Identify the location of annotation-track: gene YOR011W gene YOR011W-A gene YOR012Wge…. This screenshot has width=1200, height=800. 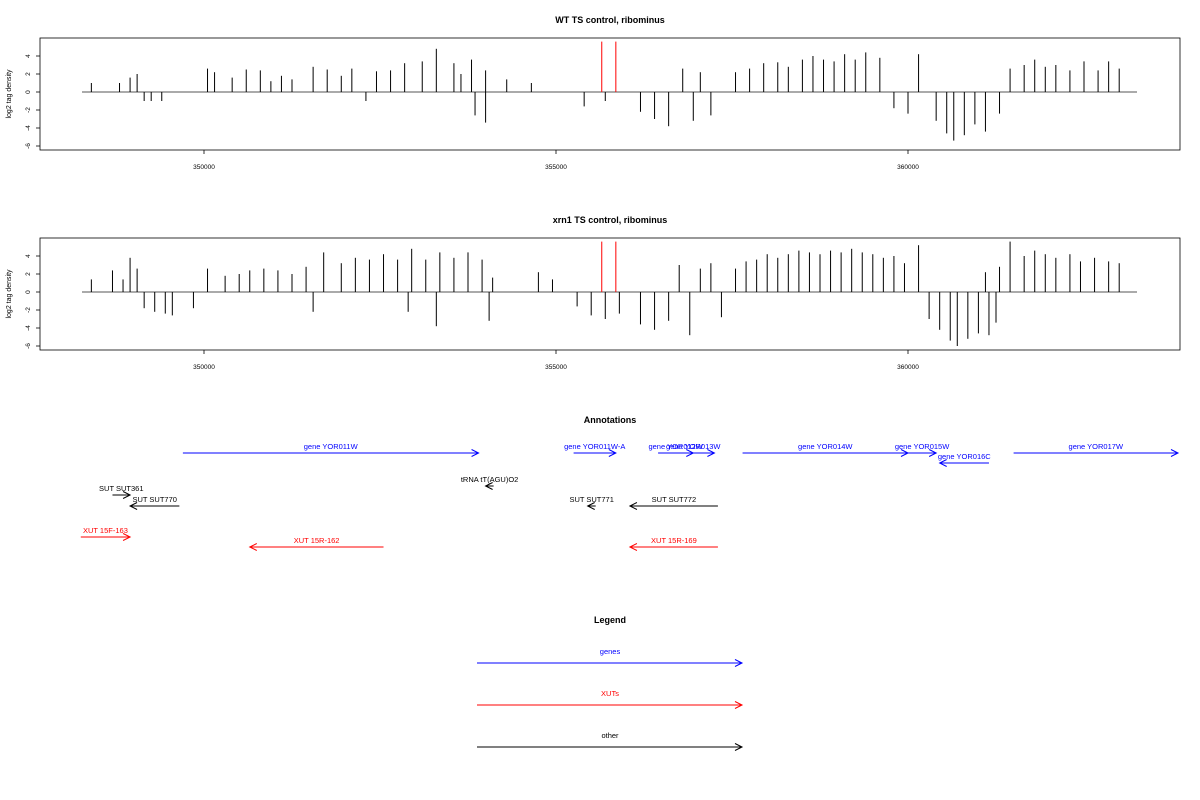
(630, 496).